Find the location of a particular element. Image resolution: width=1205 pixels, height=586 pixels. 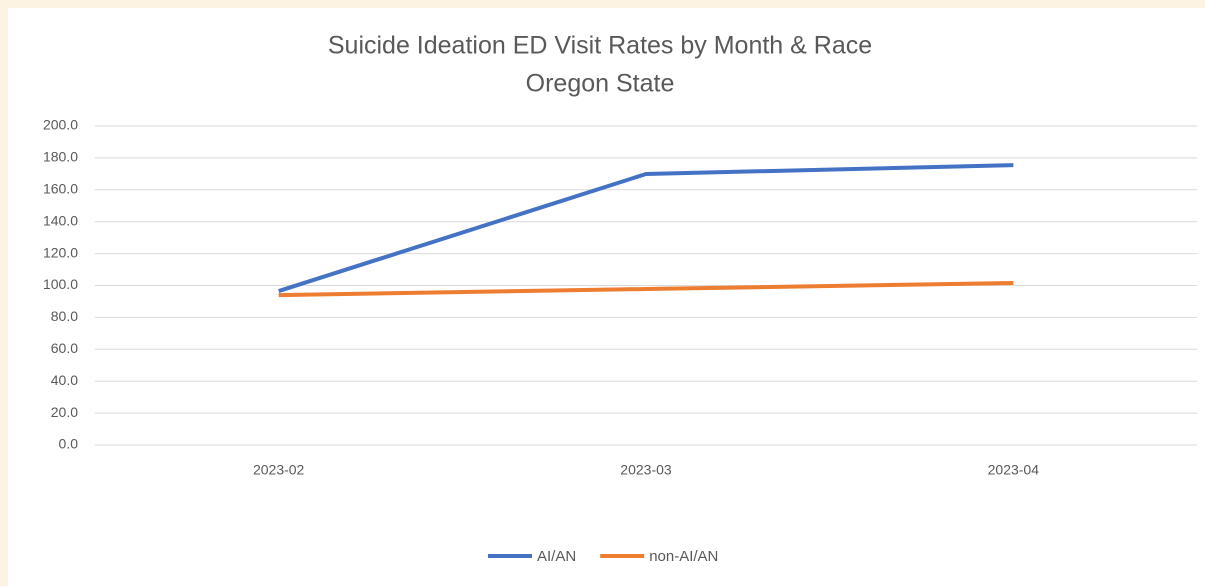

legend-label: AI/AN is located at coordinates (556, 556).